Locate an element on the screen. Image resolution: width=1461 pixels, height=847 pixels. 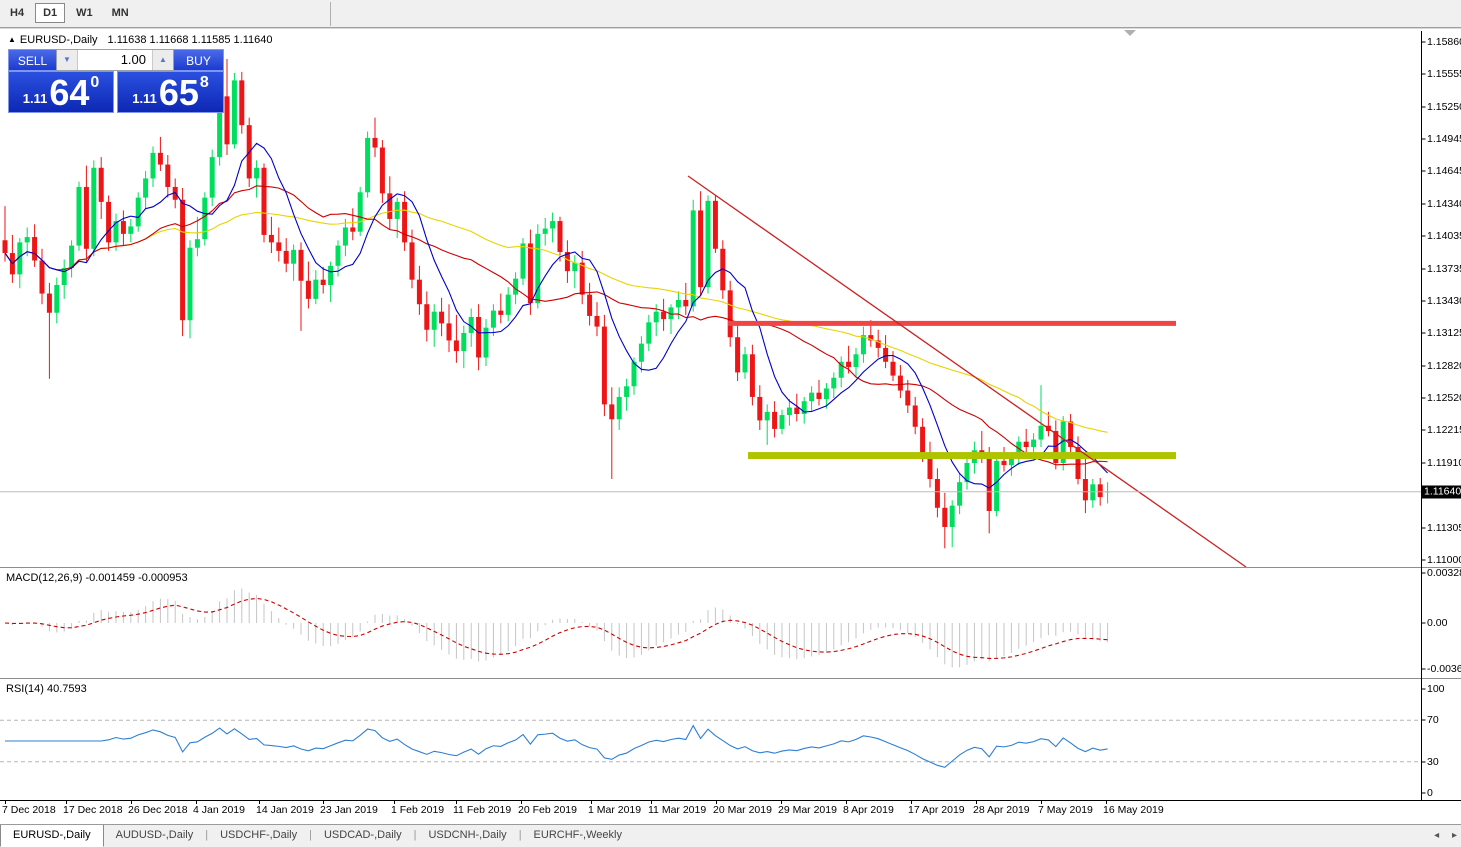
price-axis-label: 1.14340 is located at coordinates (1444, 204).